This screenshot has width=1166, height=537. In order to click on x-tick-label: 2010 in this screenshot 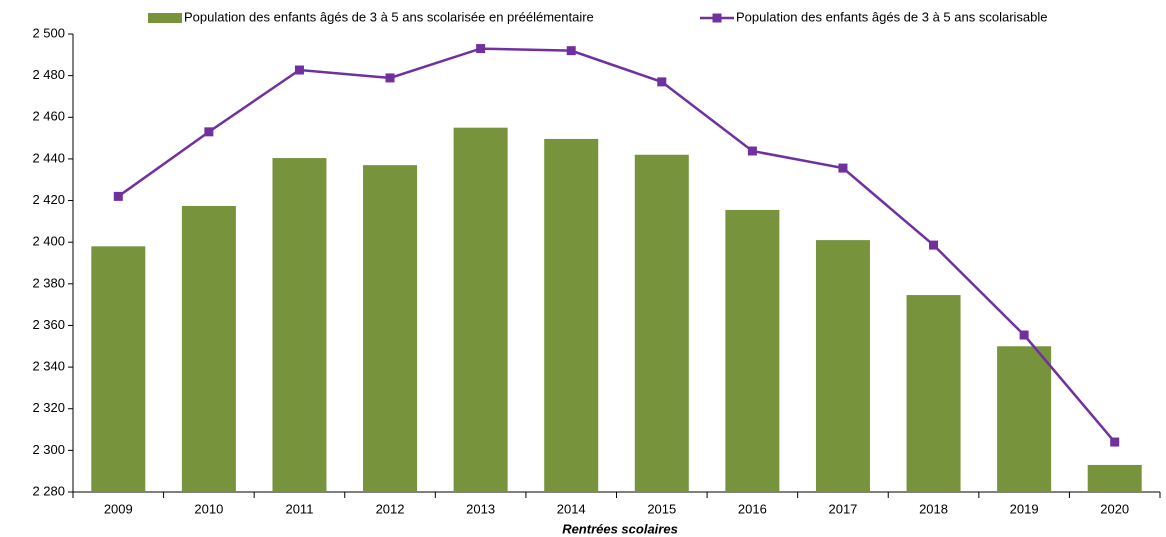, I will do `click(208, 508)`.